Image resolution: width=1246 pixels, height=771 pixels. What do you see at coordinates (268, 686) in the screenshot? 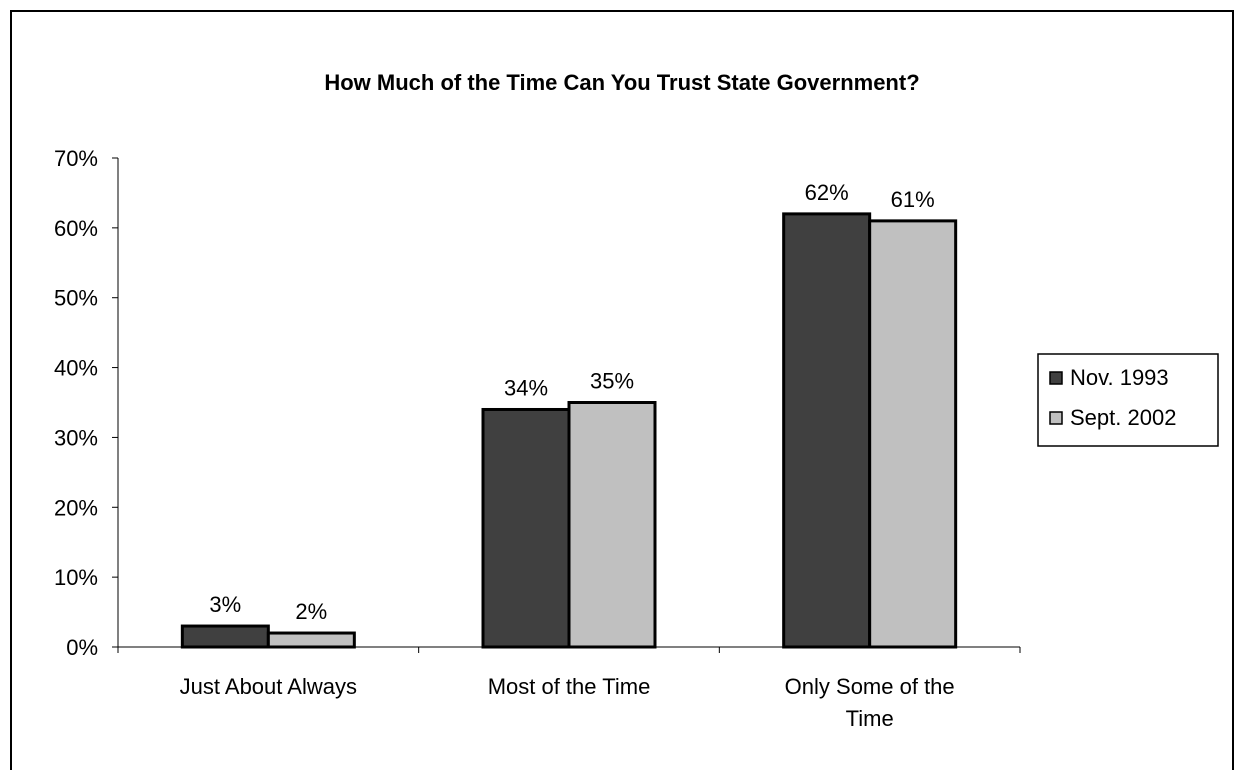
I see `category-label: Just About Always` at bounding box center [268, 686].